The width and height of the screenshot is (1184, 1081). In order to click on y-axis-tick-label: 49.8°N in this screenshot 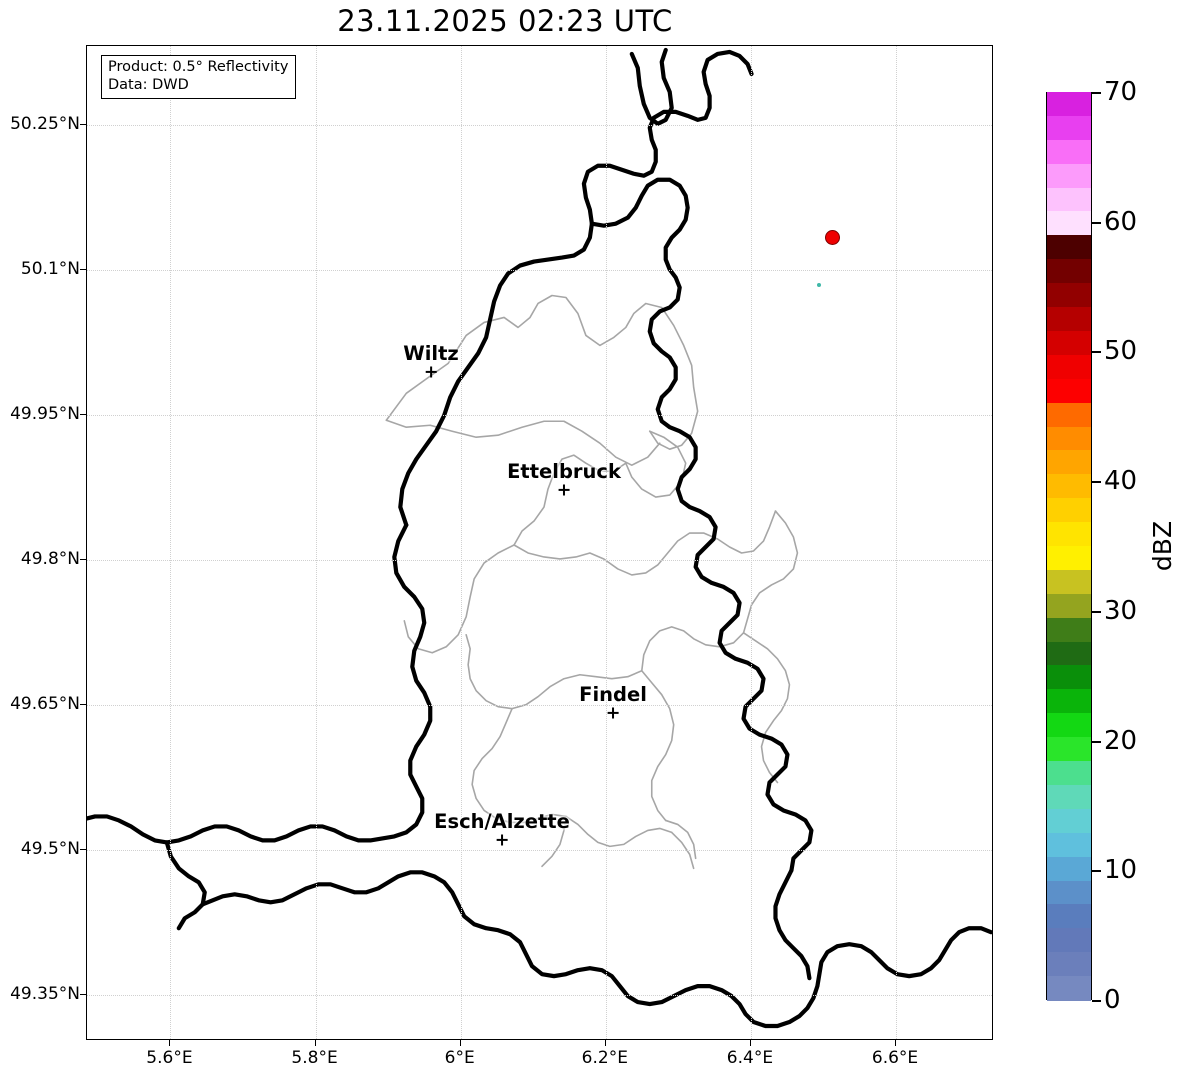, I will do `click(50, 558)`.